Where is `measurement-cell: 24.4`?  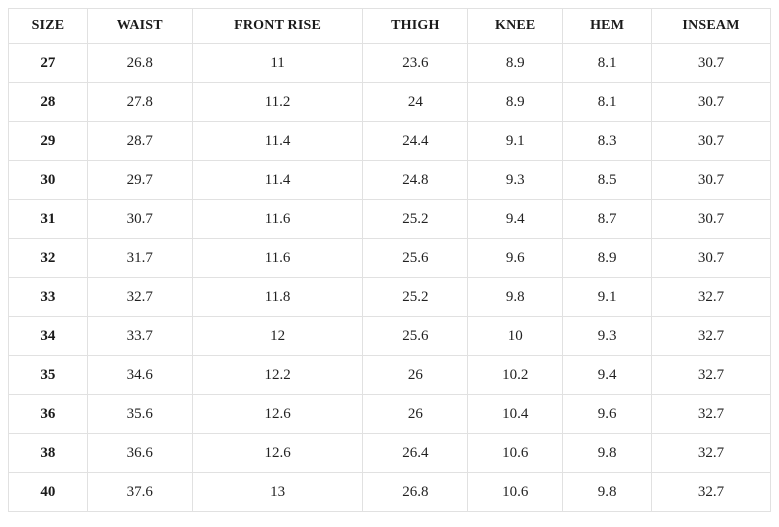
measurement-cell: 24.4 is located at coordinates (415, 141).